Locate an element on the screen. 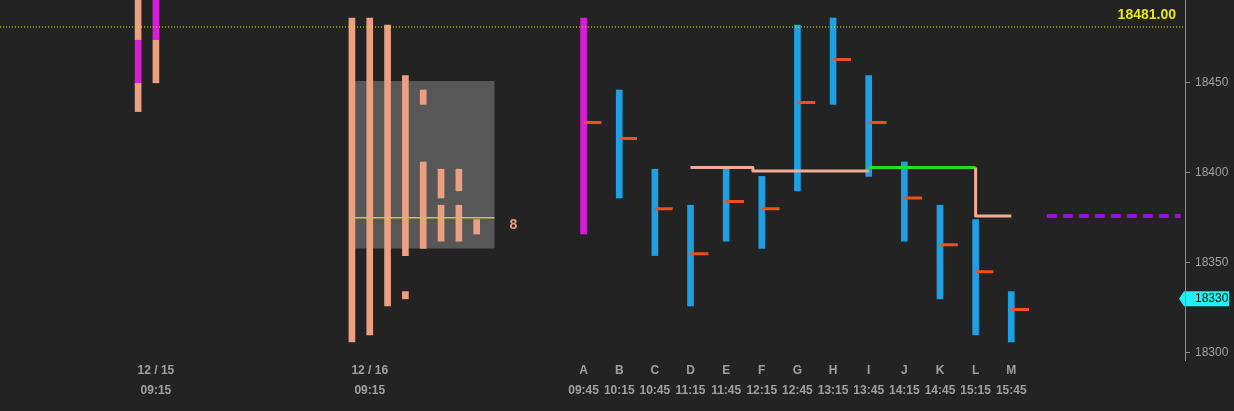 This screenshot has width=1234, height=411. y-tick-label: 18350 is located at coordinates (1212, 262).